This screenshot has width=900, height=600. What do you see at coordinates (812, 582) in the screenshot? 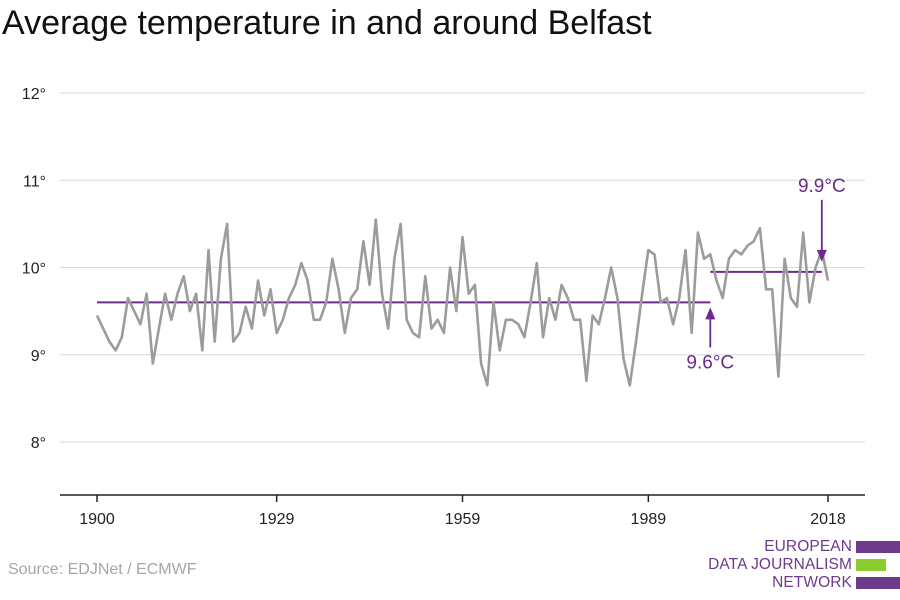
I see `logo-line-3: NETWORK` at bounding box center [812, 582].